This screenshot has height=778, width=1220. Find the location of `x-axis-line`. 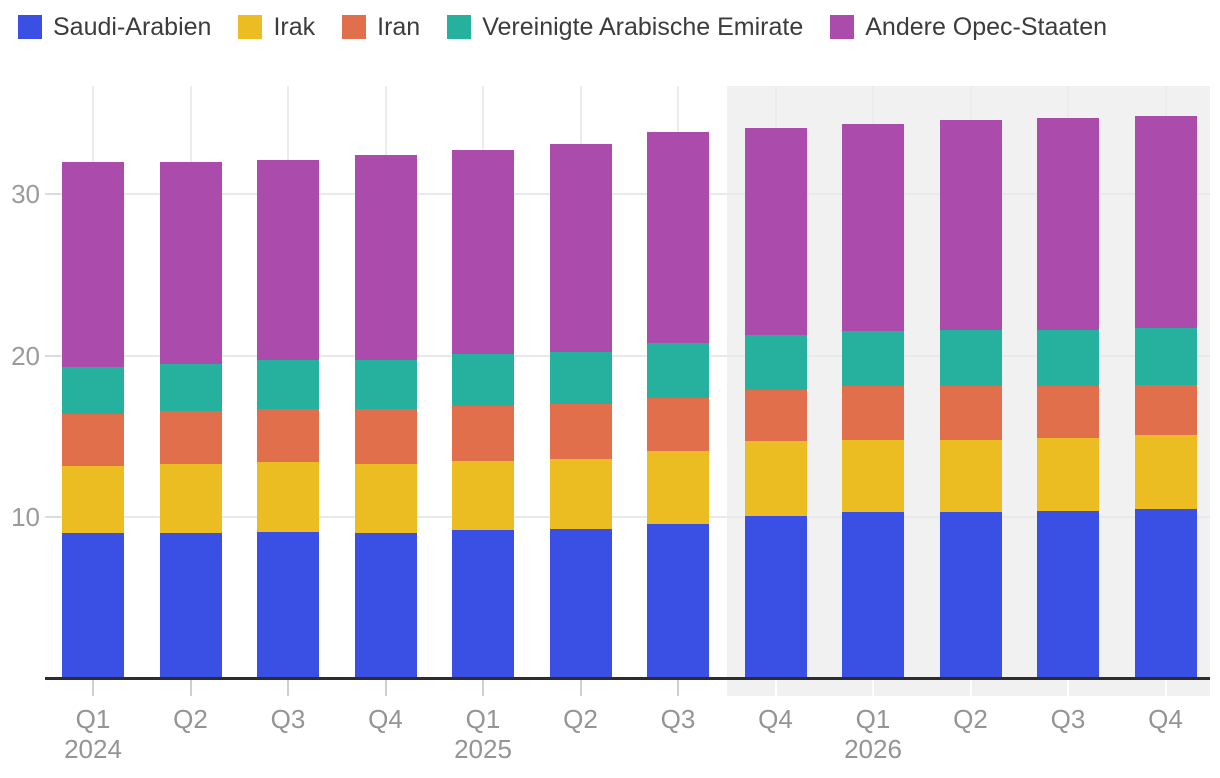

x-axis-line is located at coordinates (627, 678).